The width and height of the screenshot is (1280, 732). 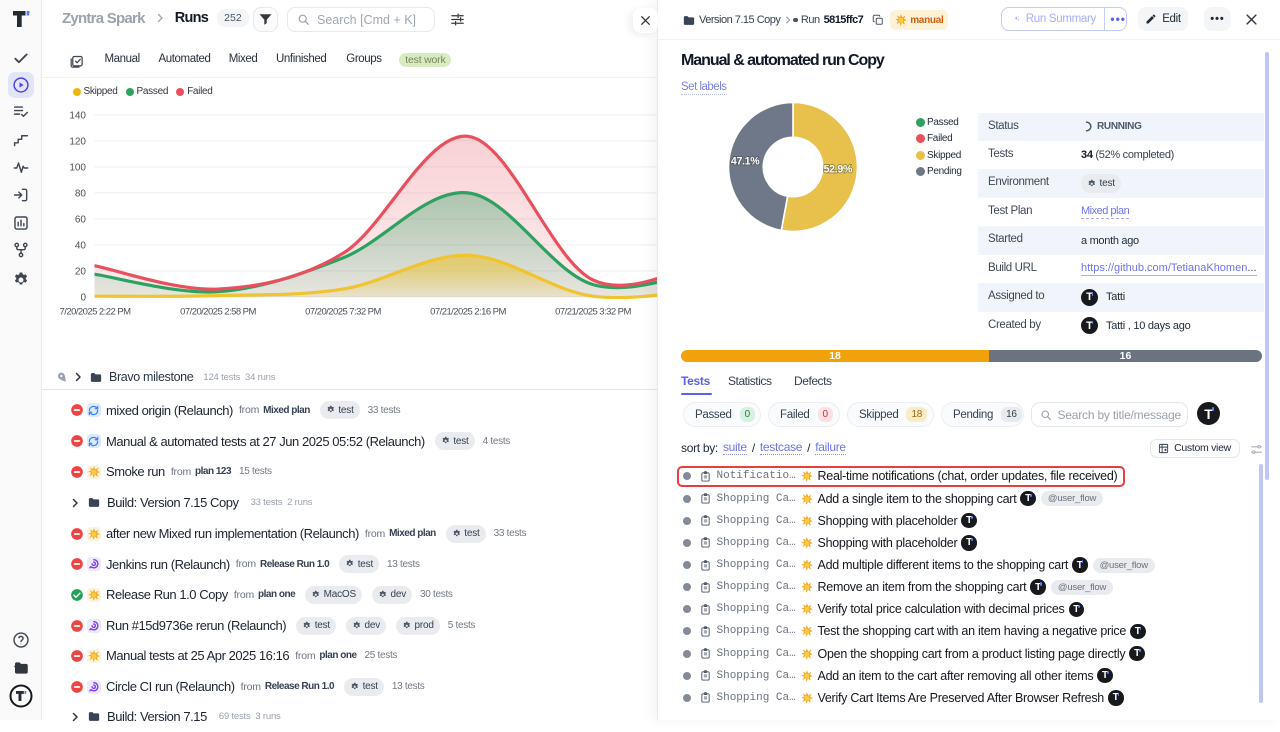 I want to click on svg-text: 140, so click(x=77, y=116).